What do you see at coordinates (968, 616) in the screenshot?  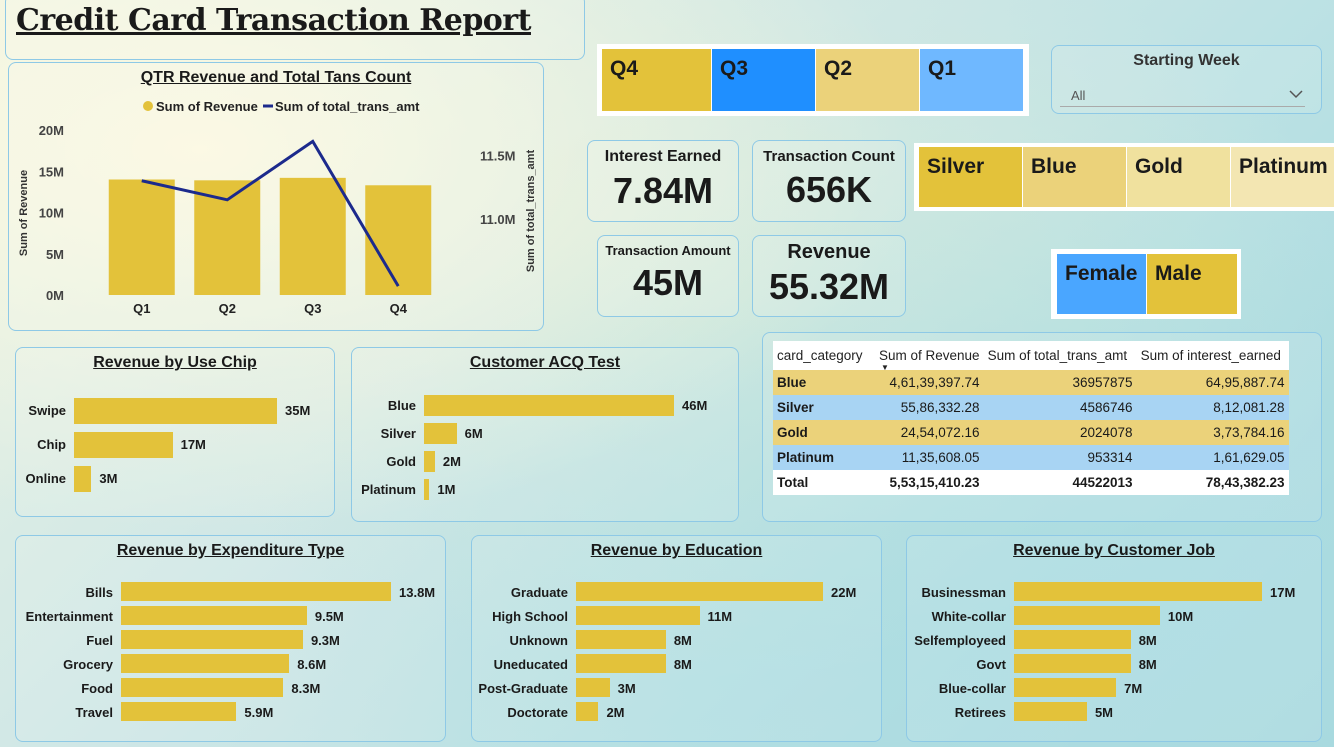 I see `bar-category-label: White-collar` at bounding box center [968, 616].